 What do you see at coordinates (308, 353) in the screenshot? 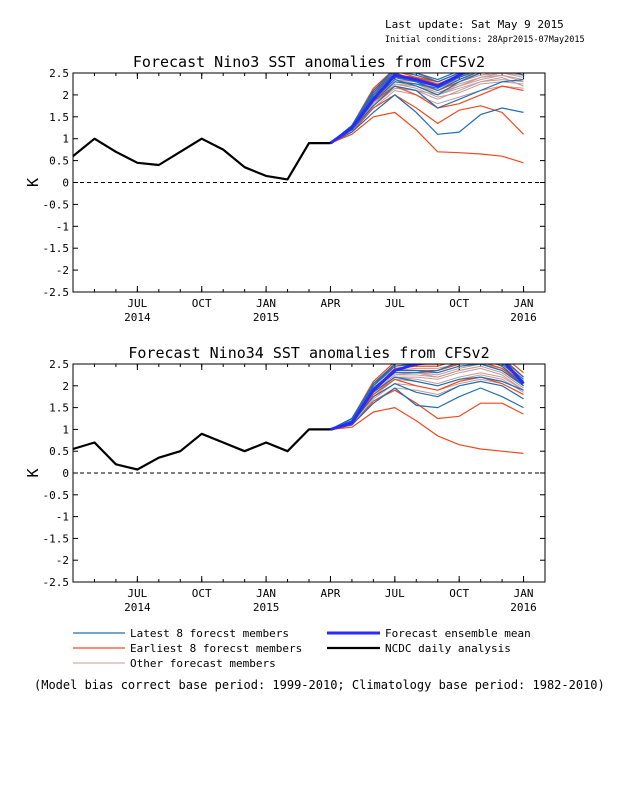
I see `chart-title: Forecast Nino34 SST anomalies from CFSv2` at bounding box center [308, 353].